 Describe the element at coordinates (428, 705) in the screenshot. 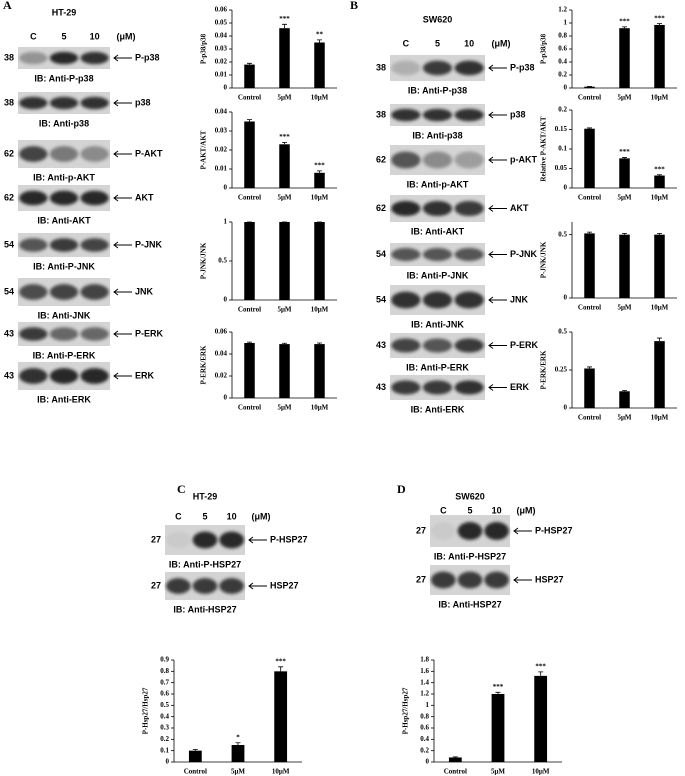

I see `y-tick-label: 1` at that location.